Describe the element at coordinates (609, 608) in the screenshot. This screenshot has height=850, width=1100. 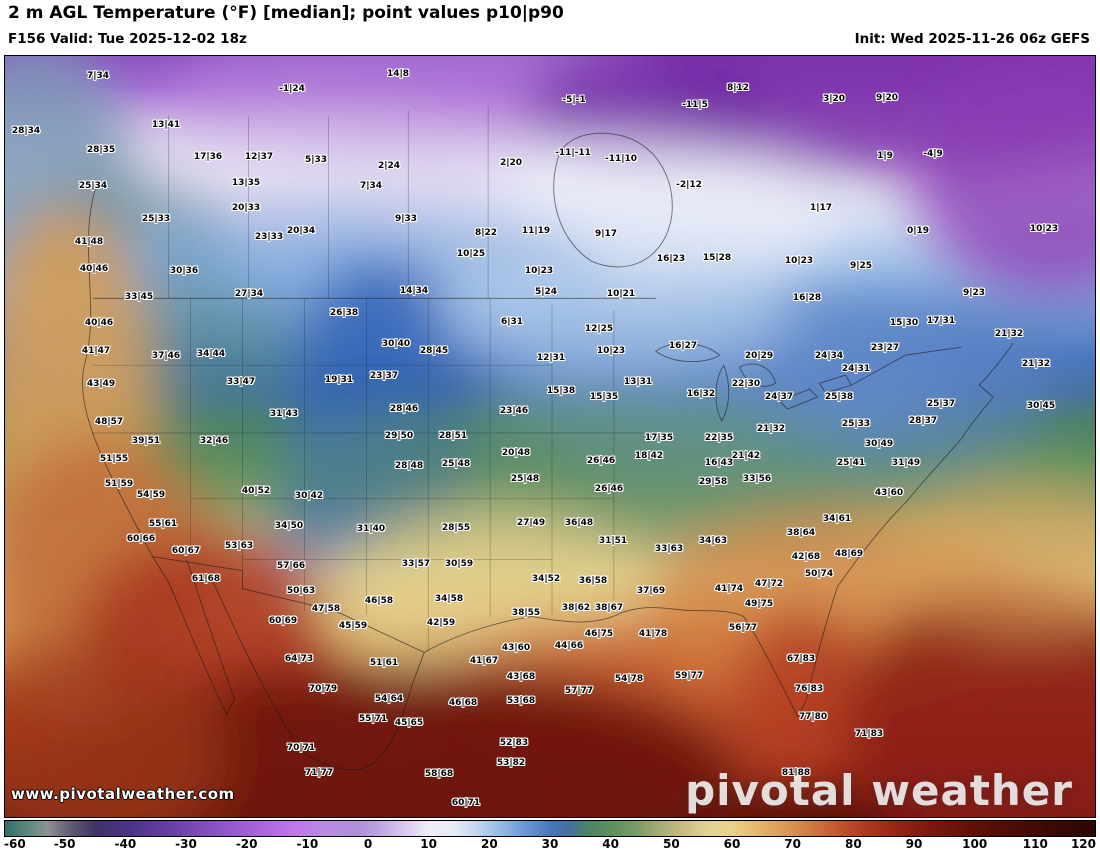
I see `station-value: 38|67` at that location.